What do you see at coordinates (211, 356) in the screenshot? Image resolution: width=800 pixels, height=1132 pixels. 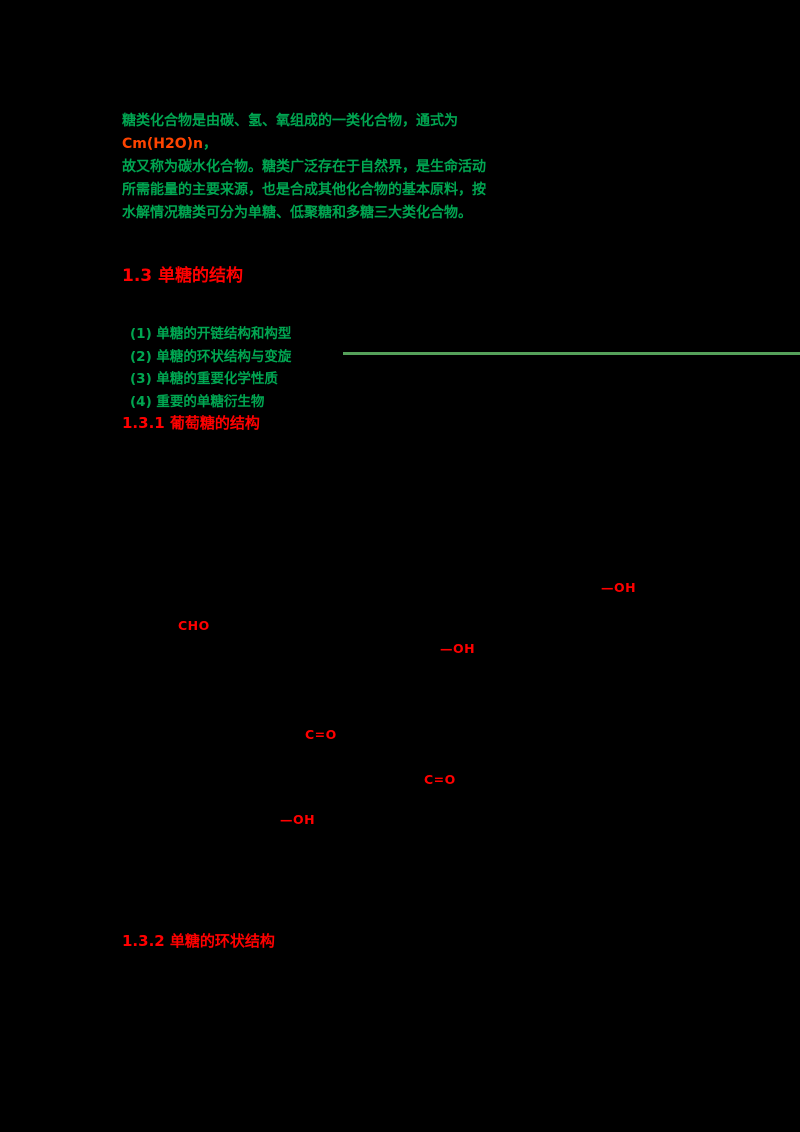 I see `topic-item-2: (2) 单糖的环状结构与变旋` at bounding box center [211, 356].